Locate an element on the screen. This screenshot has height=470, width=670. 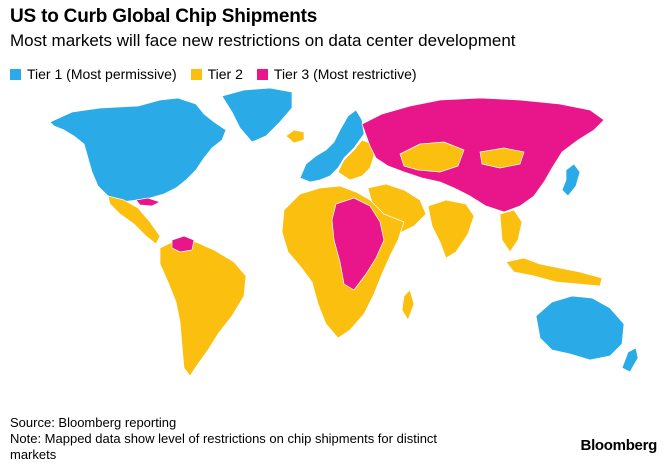
bloomberg-logo: Bloomberg is located at coordinates (619, 445).